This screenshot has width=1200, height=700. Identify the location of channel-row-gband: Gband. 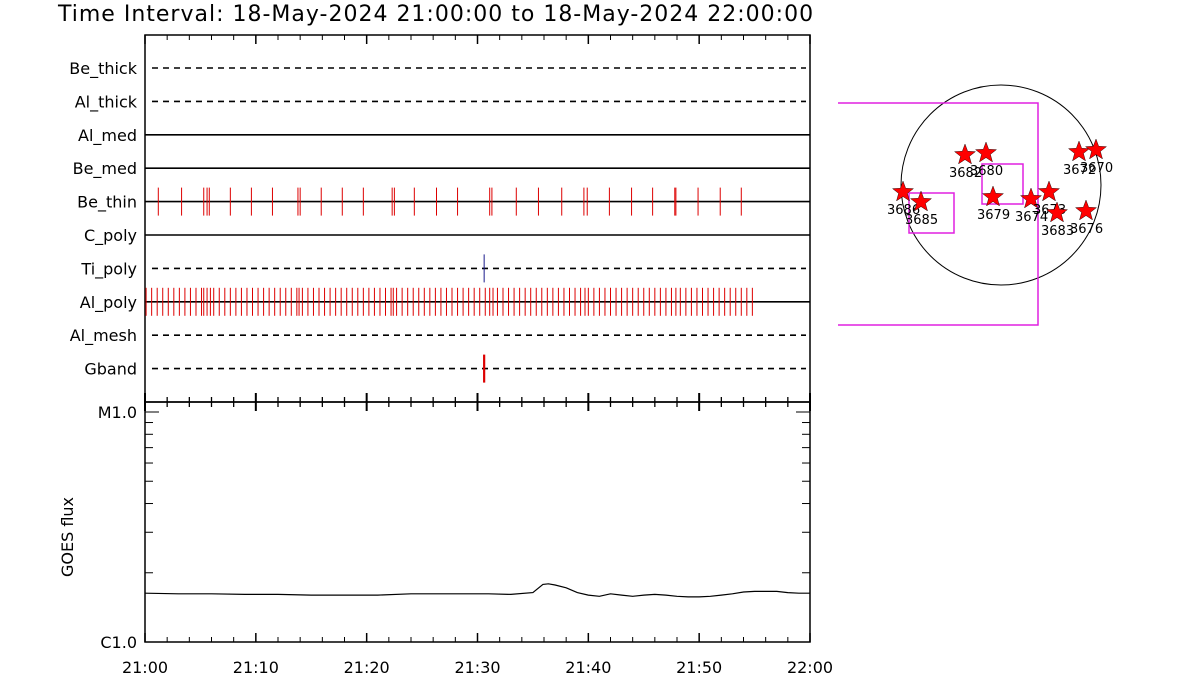
(445, 368).